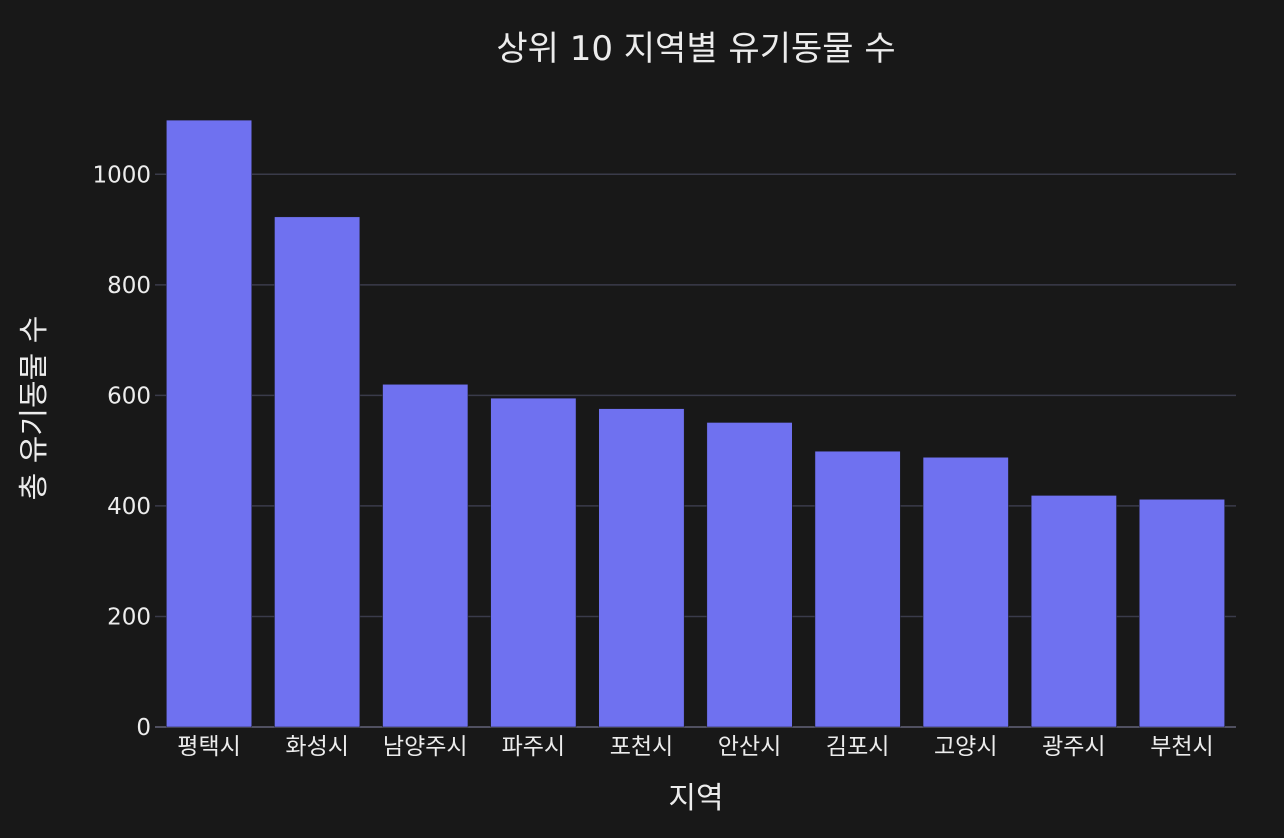  What do you see at coordinates (316, 747) in the screenshot?
I see `x-tick-label: 화성시` at bounding box center [316, 747].